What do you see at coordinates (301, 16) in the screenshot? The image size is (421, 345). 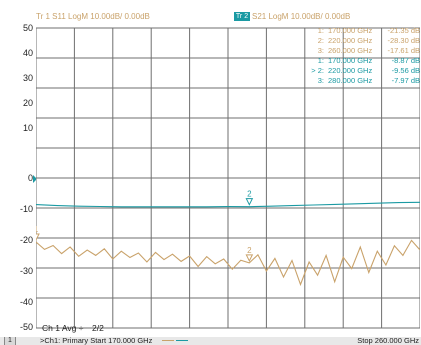 I see `s21-trace-label: S21 LogM 10.00dB/ 0.00dB` at bounding box center [301, 16].